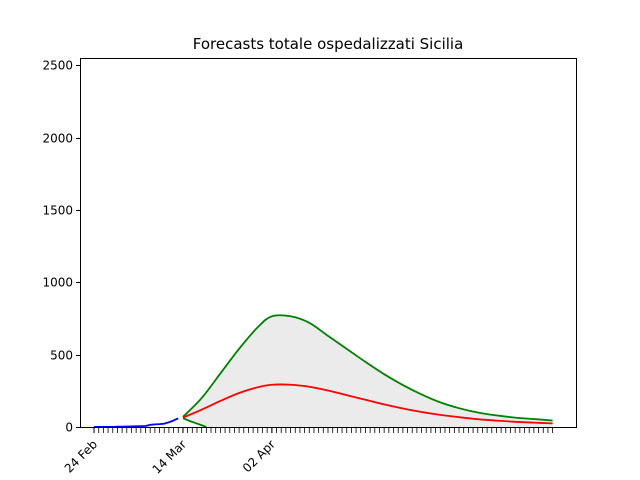 The height and width of the screenshot is (480, 640). I want to click on y-tick-label: 1000, so click(57, 283).